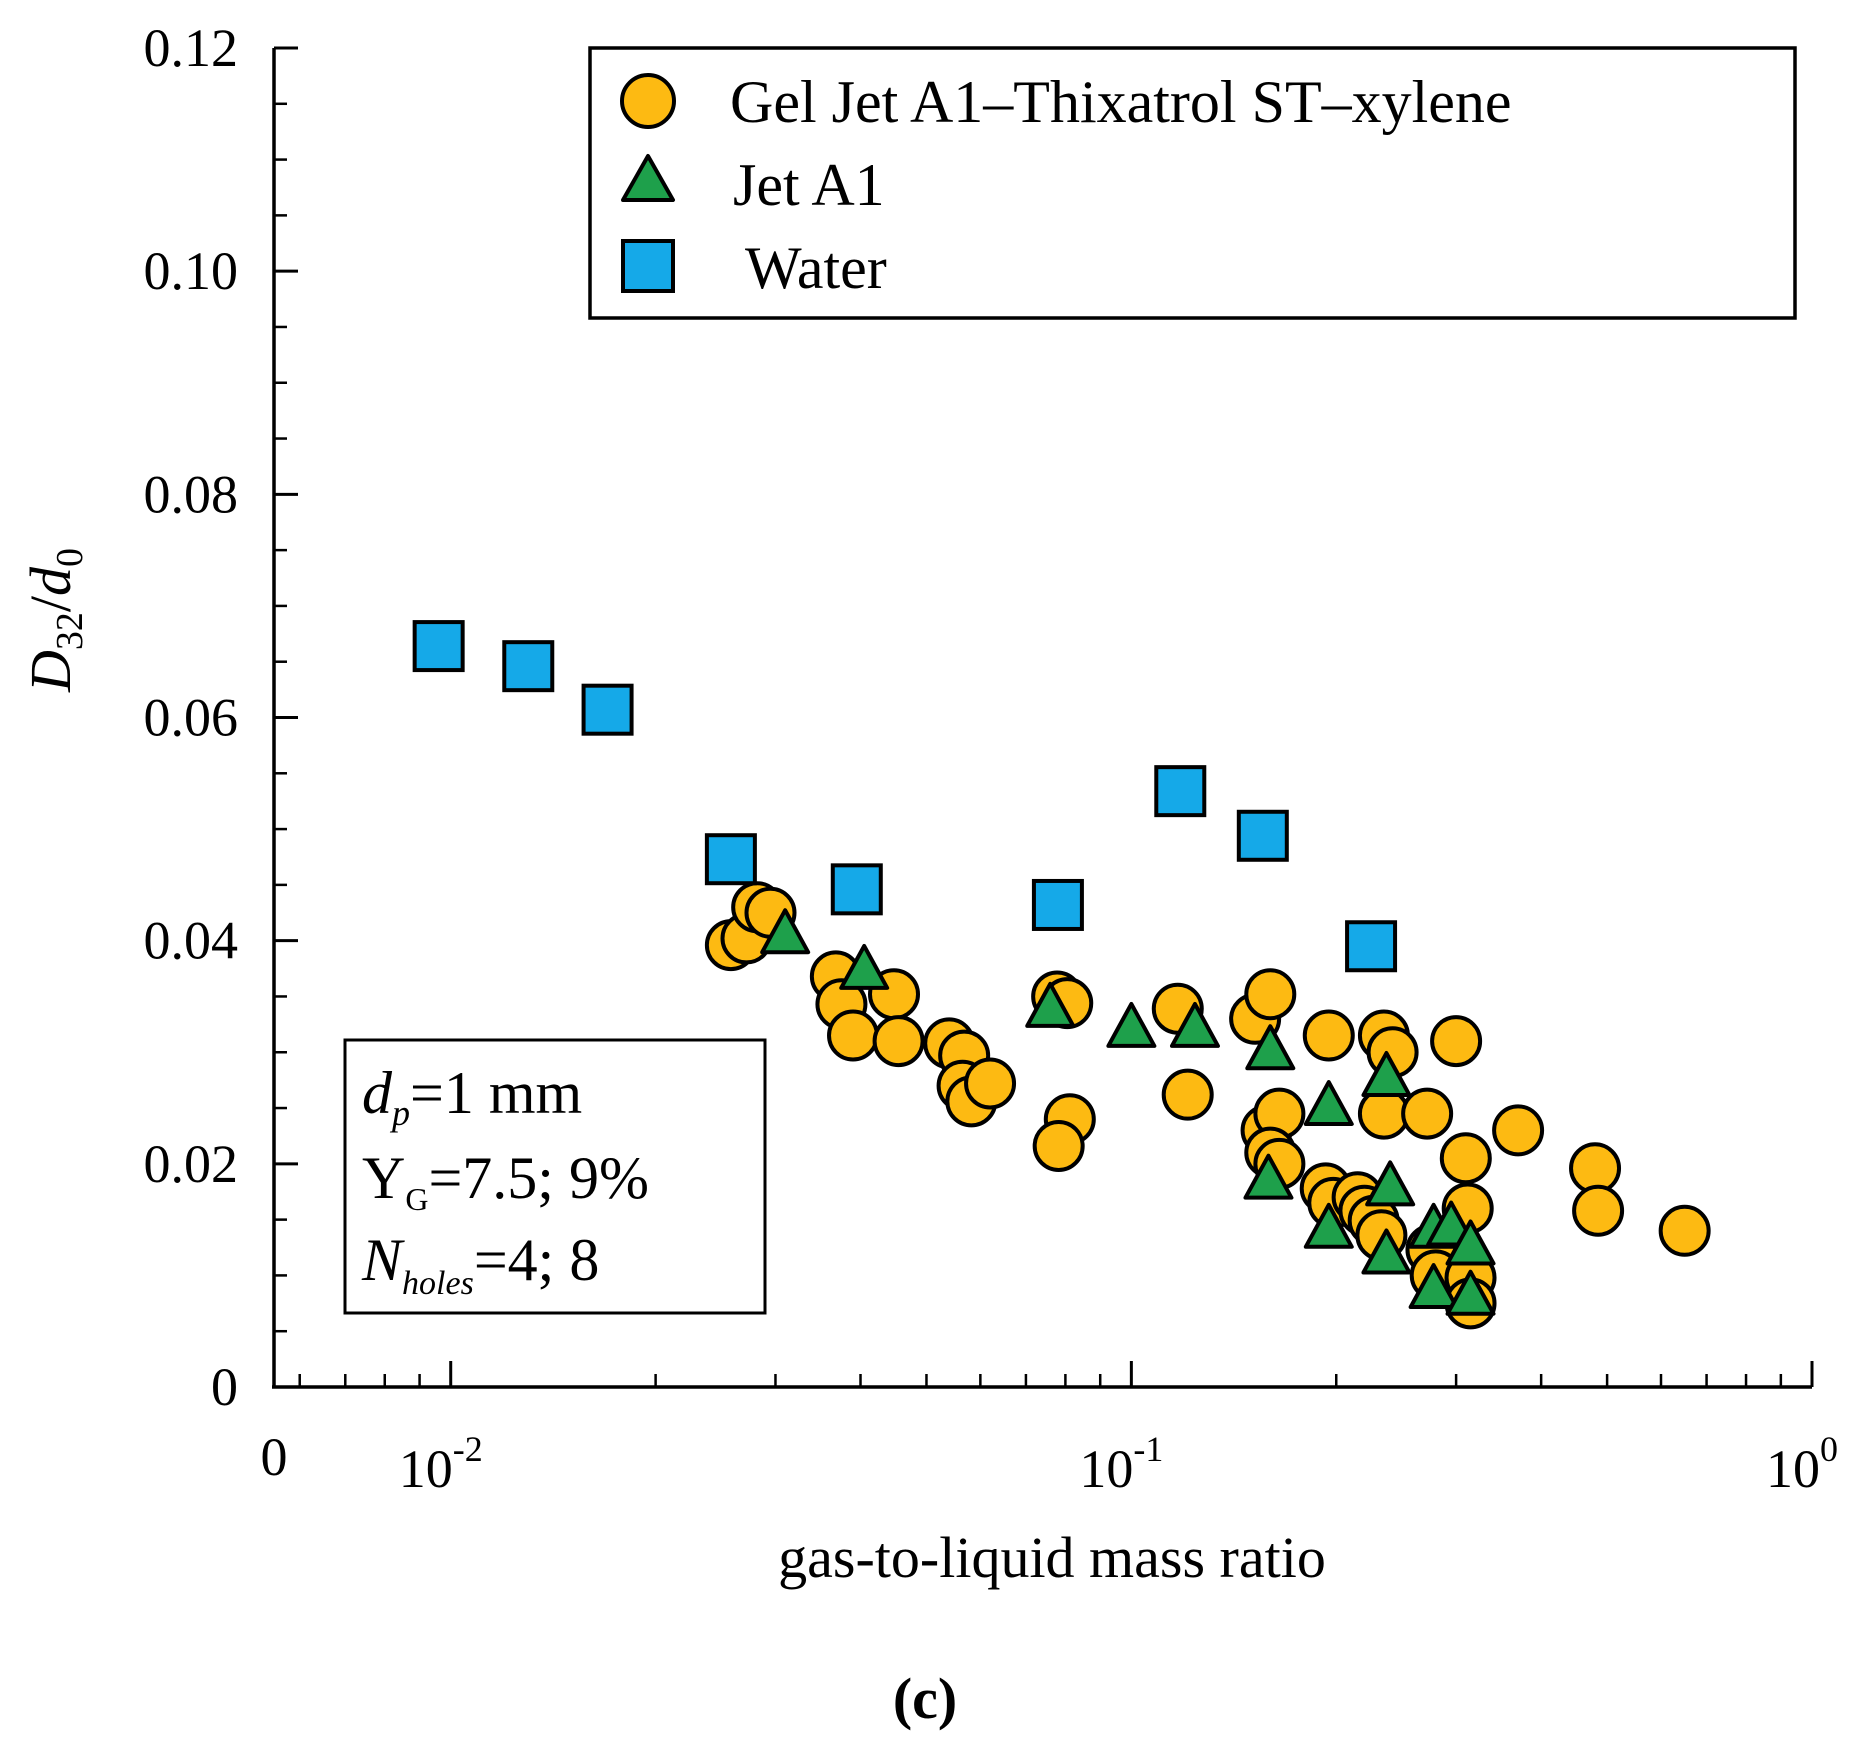 This screenshot has width=1859, height=1753. Describe the element at coordinates (505, 1181) in the screenshot. I see `annotation-line-yg: YG=7.5; 9%` at that location.